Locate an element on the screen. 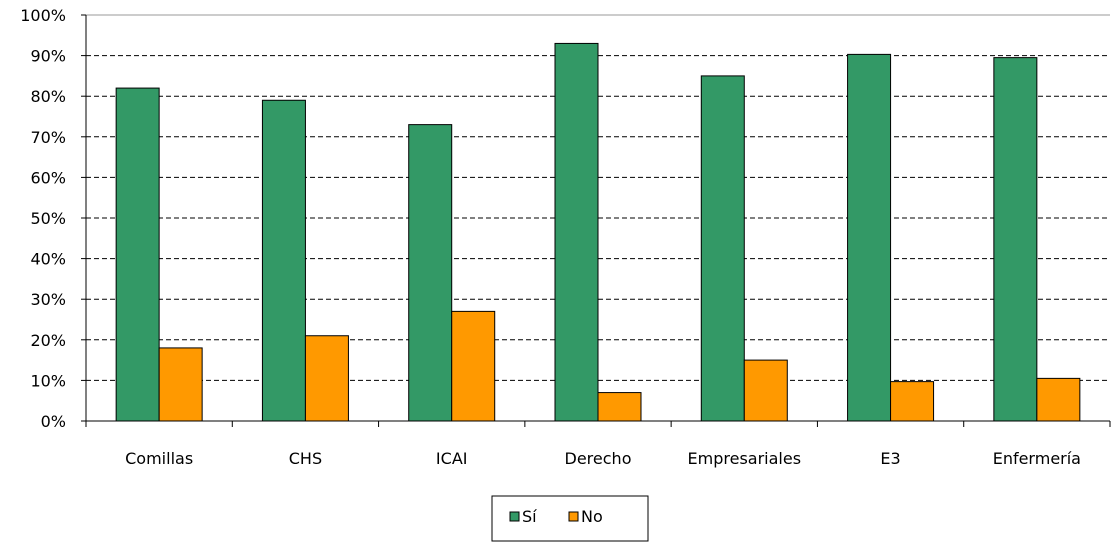  y-tick-labels: 0% 10% 20% 30% 40% 50% 60% 70% 80% 90% 100% is located at coordinates (43, 218).